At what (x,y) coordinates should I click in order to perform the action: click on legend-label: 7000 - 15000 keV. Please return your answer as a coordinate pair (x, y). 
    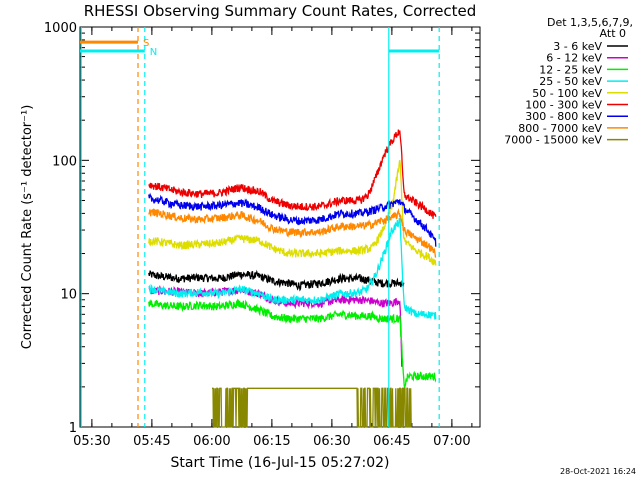
    Looking at the image, I should click on (553, 140).